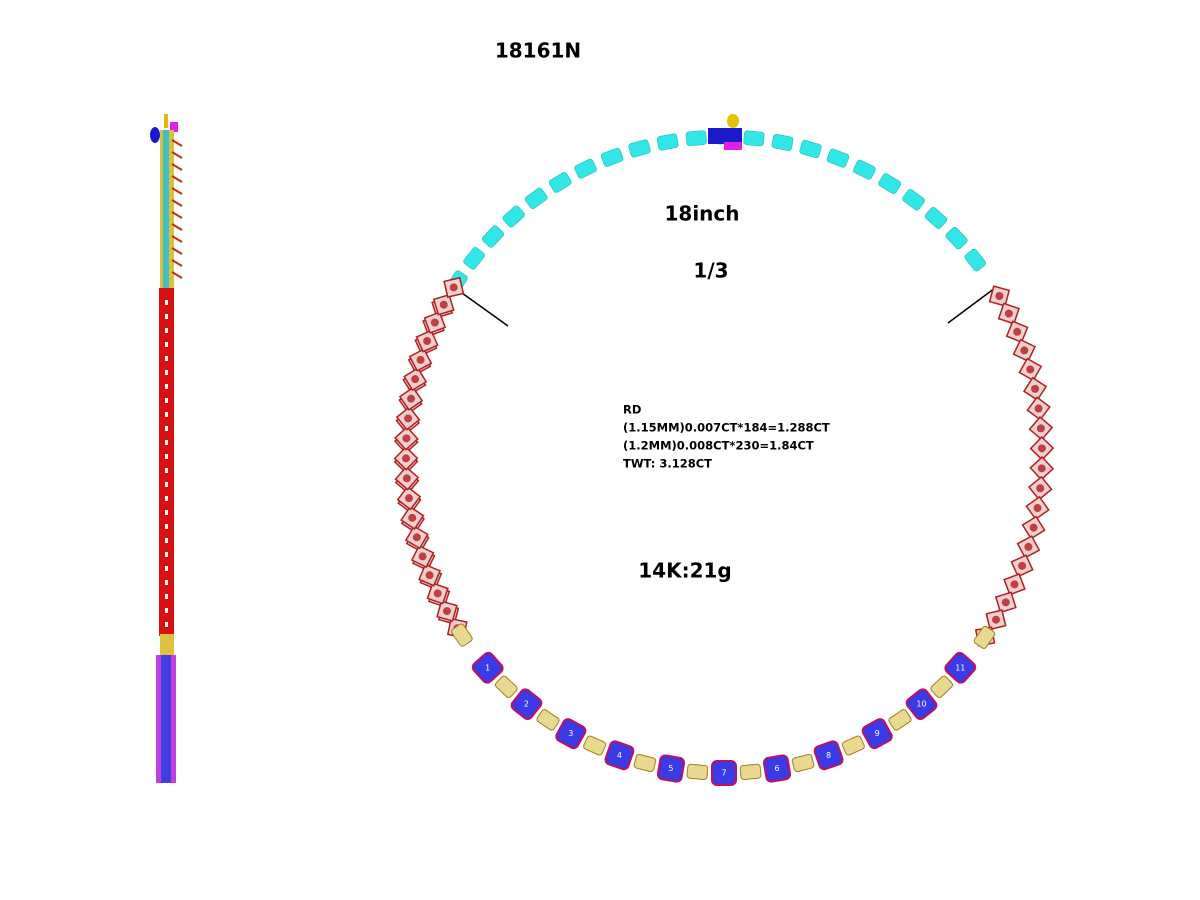 This screenshot has width=1200, height=900. I want to click on stone-number: 9, so click(877, 733).